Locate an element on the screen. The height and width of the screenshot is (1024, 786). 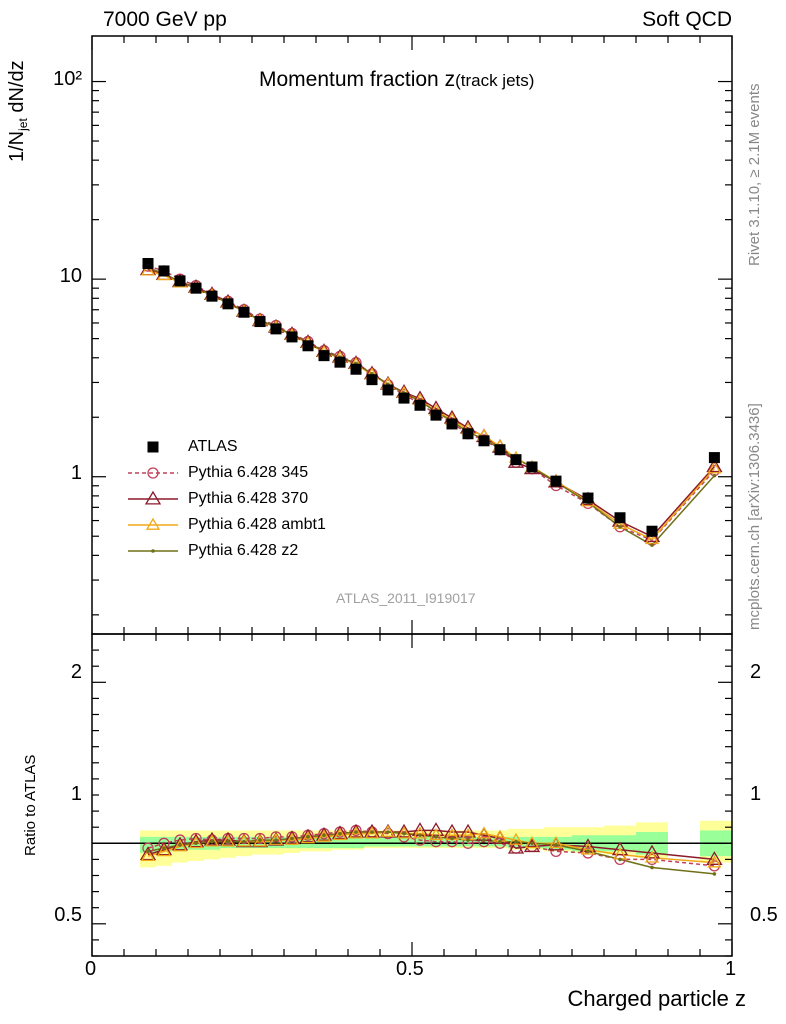
marker-ratio-p345 is located at coordinates (484, 842).